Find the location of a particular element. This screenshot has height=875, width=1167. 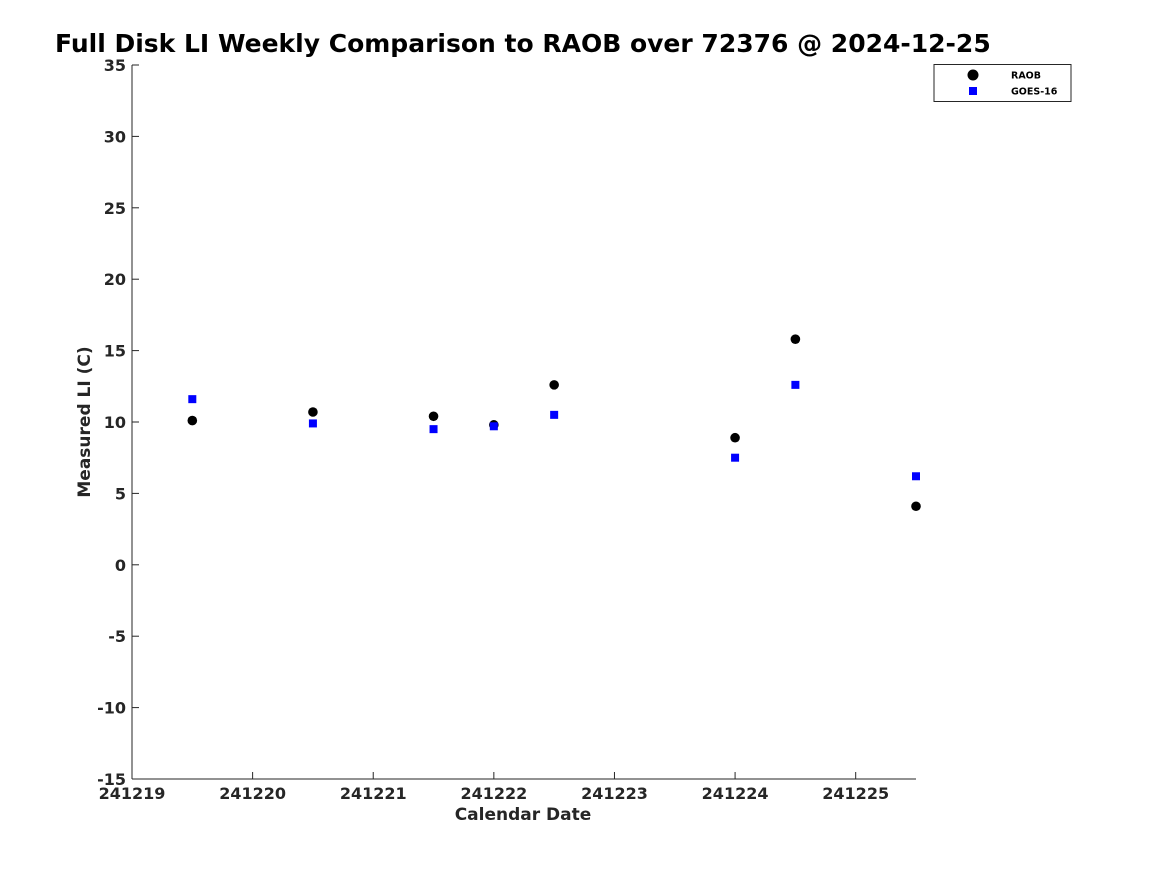

legend: RAOB GOES-16 is located at coordinates (1002, 83).